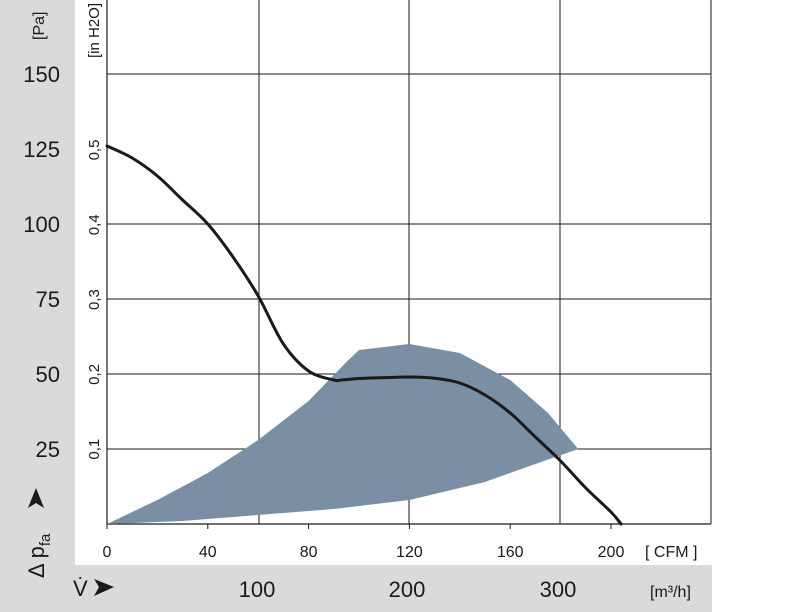 This screenshot has height=612, width=800. I want to click on x-axis-label-v: V̇, so click(80, 588).